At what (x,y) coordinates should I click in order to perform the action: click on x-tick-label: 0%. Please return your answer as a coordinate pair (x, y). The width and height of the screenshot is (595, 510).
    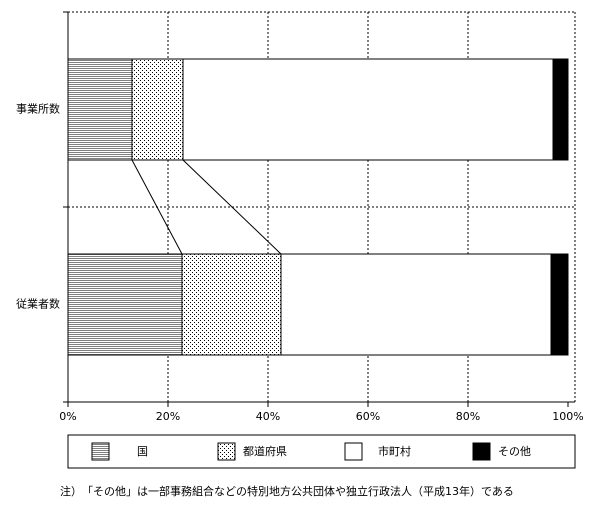
    Looking at the image, I should click on (67, 416).